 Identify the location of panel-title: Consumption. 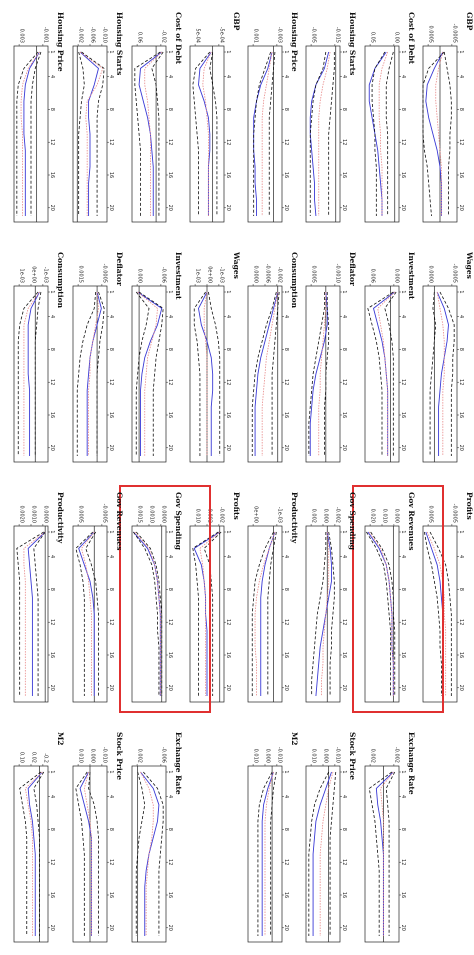
(60, 280).